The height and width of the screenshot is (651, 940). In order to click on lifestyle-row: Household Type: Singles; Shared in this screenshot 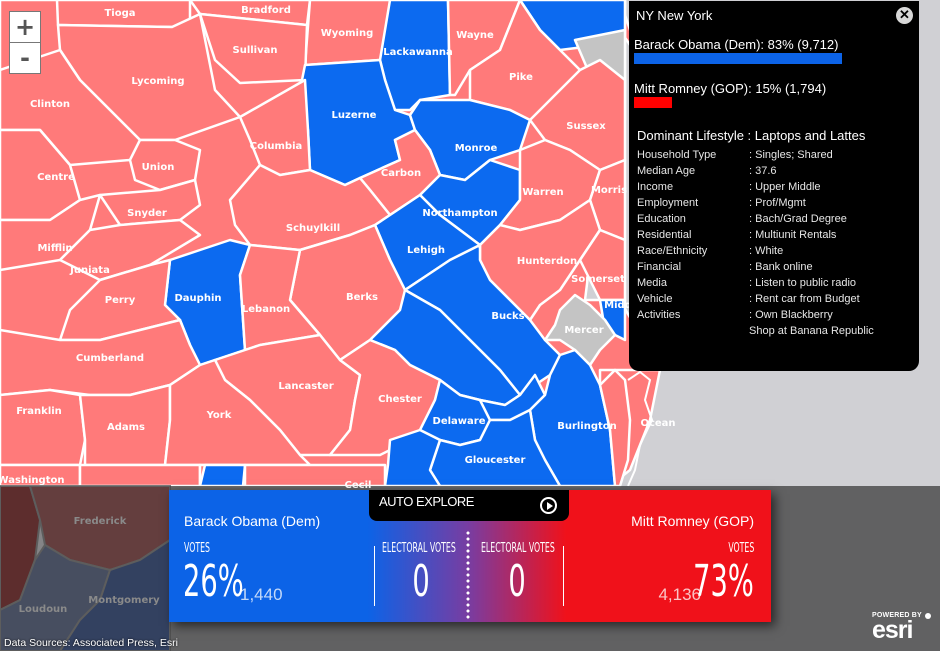, I will do `click(735, 155)`.